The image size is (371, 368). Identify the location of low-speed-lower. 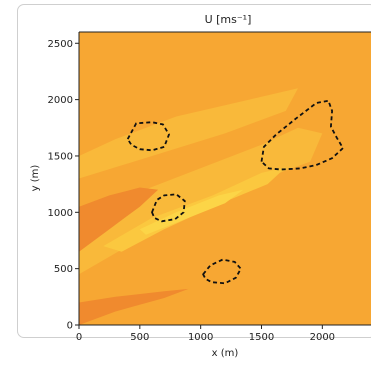
(134, 306).